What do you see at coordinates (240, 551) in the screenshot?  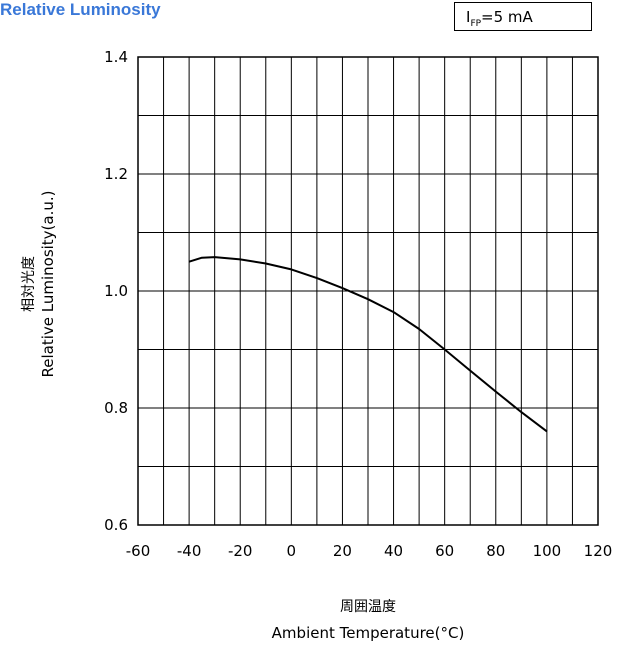 I see `x-tick-label: -20` at bounding box center [240, 551].